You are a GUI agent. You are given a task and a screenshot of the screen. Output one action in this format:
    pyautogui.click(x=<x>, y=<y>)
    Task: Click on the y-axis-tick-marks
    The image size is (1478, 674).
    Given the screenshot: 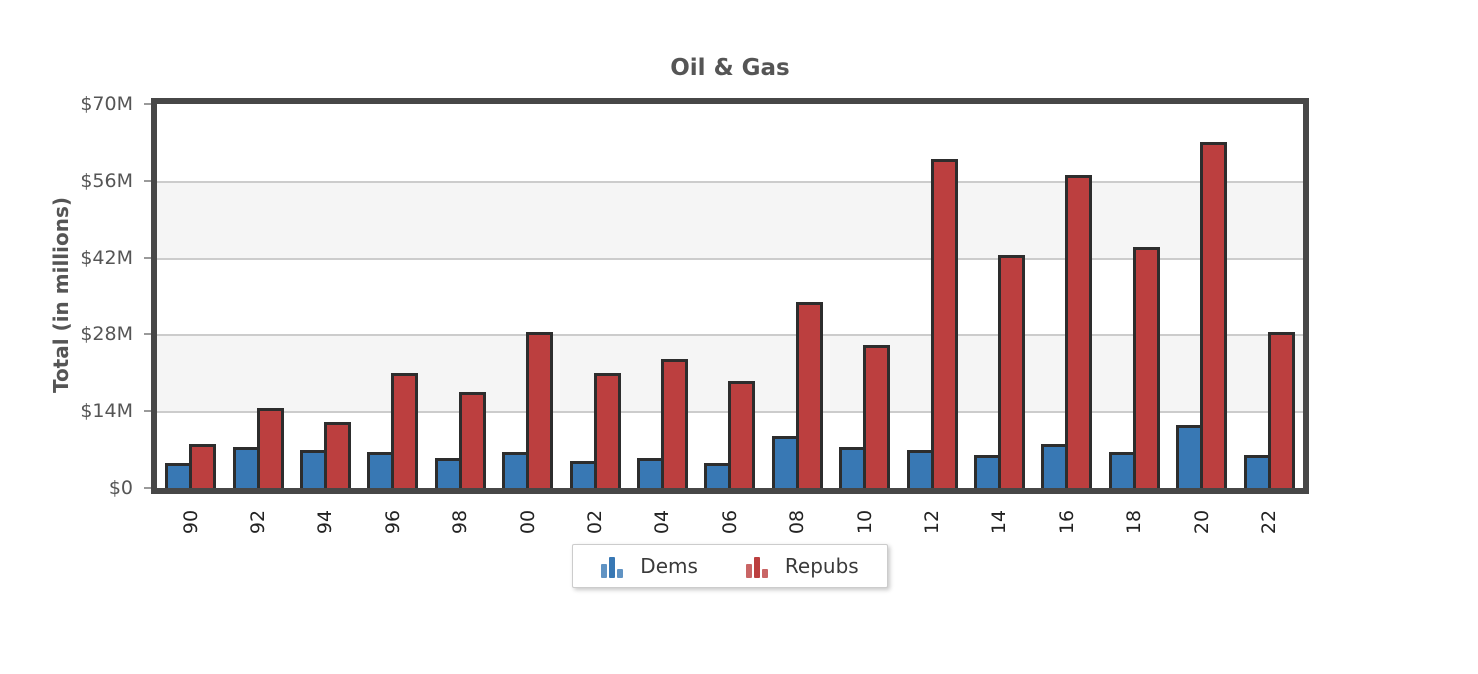 What is the action you would take?
    pyautogui.click(x=147, y=296)
    